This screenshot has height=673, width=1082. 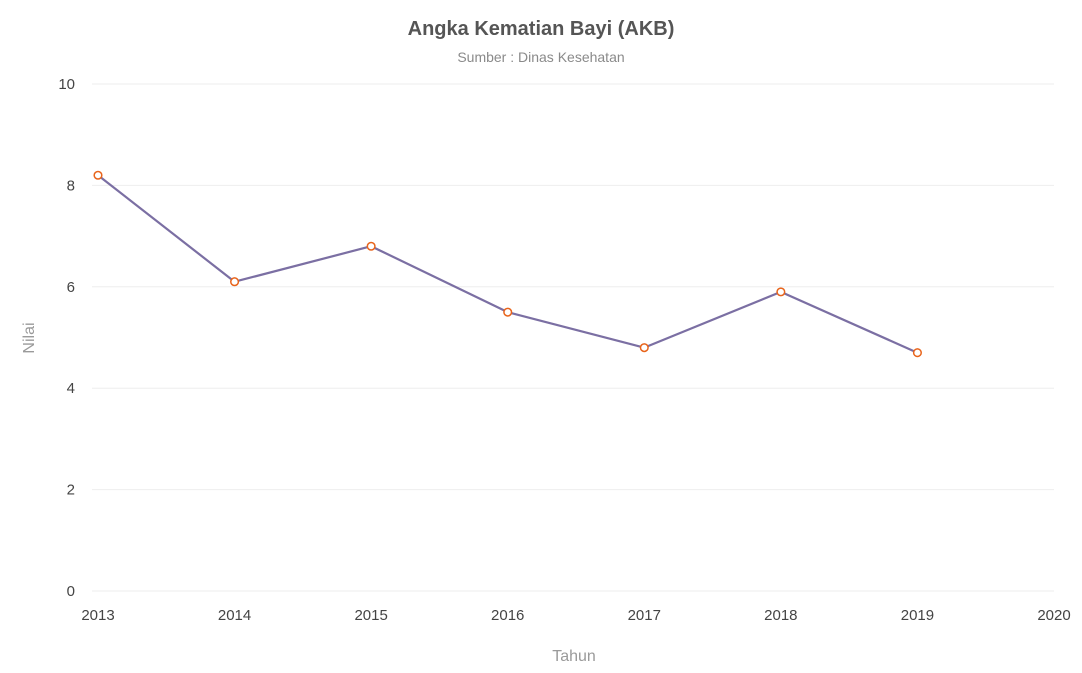 What do you see at coordinates (917, 615) in the screenshot?
I see `x-tick-label-2019: 2019` at bounding box center [917, 615].